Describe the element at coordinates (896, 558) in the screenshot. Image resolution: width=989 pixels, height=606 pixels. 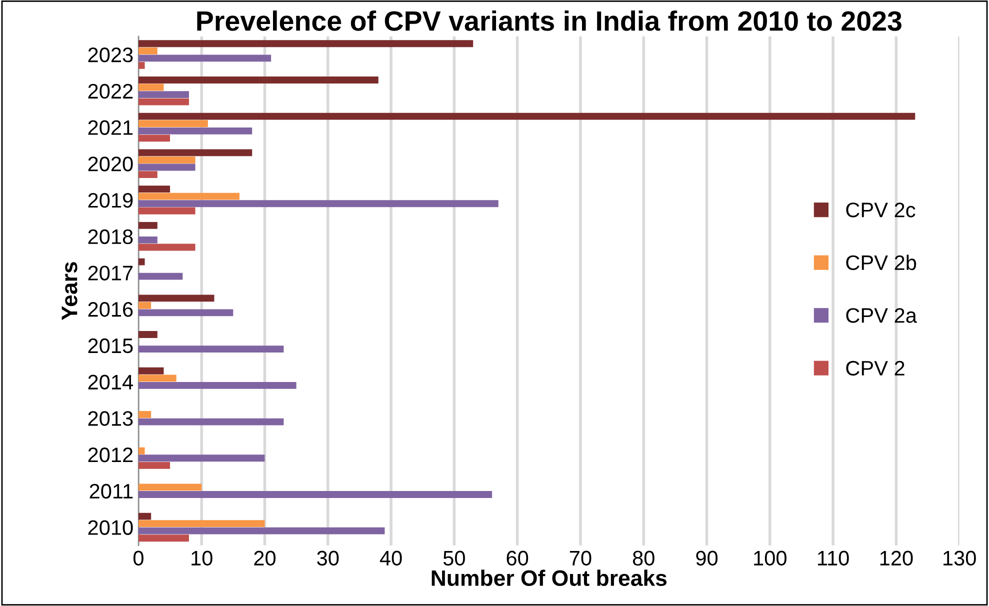
I see `x-tick-label: 120` at that location.